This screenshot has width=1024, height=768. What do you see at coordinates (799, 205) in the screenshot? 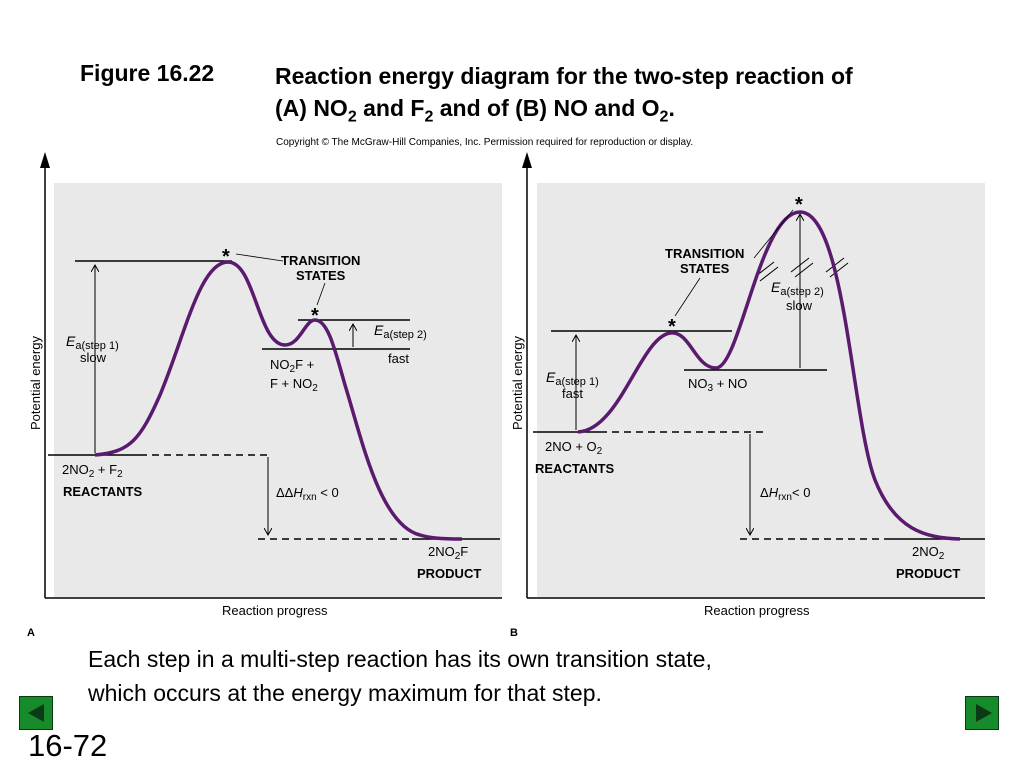
I see `panel-b-star-2: *` at bounding box center [799, 205].